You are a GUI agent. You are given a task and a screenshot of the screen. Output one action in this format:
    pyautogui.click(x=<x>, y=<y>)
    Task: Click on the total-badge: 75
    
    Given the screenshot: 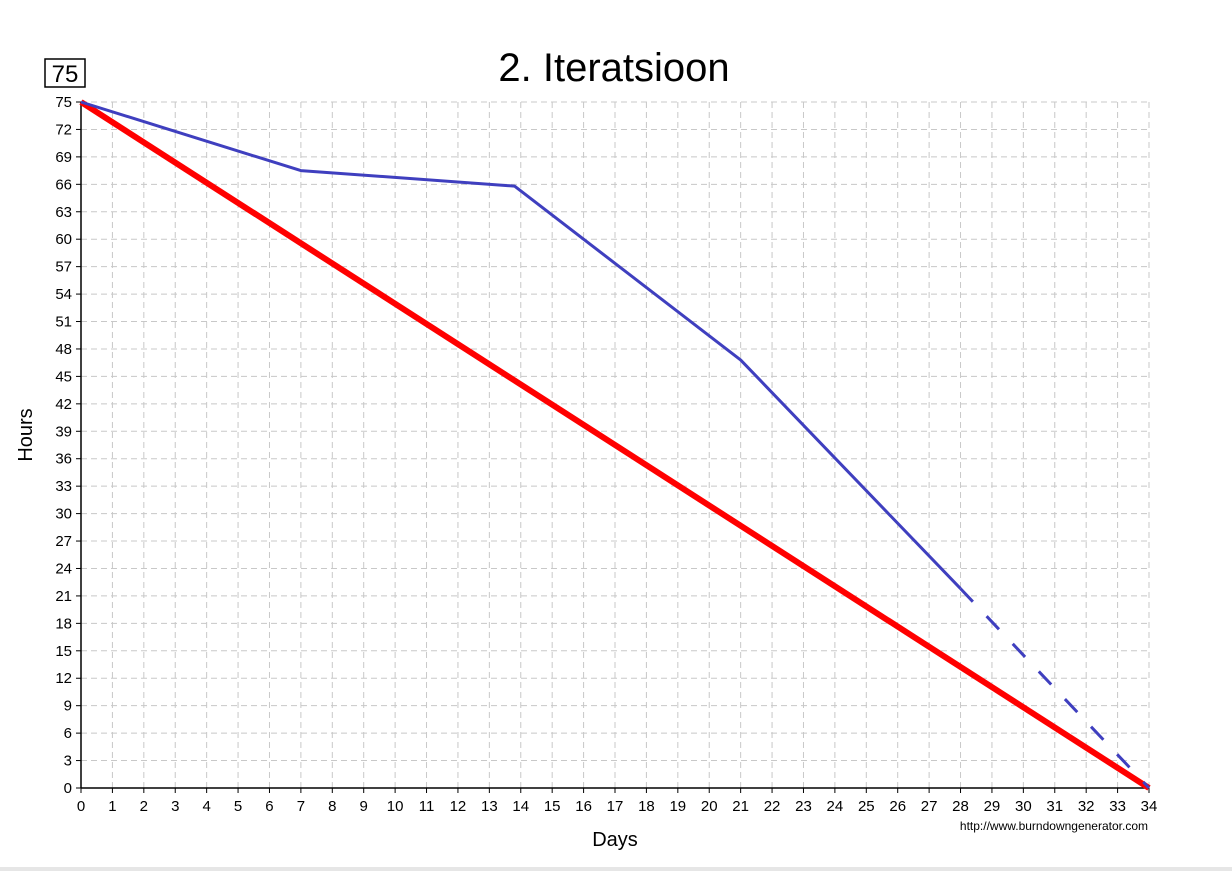 What is the action you would take?
    pyautogui.click(x=65, y=73)
    